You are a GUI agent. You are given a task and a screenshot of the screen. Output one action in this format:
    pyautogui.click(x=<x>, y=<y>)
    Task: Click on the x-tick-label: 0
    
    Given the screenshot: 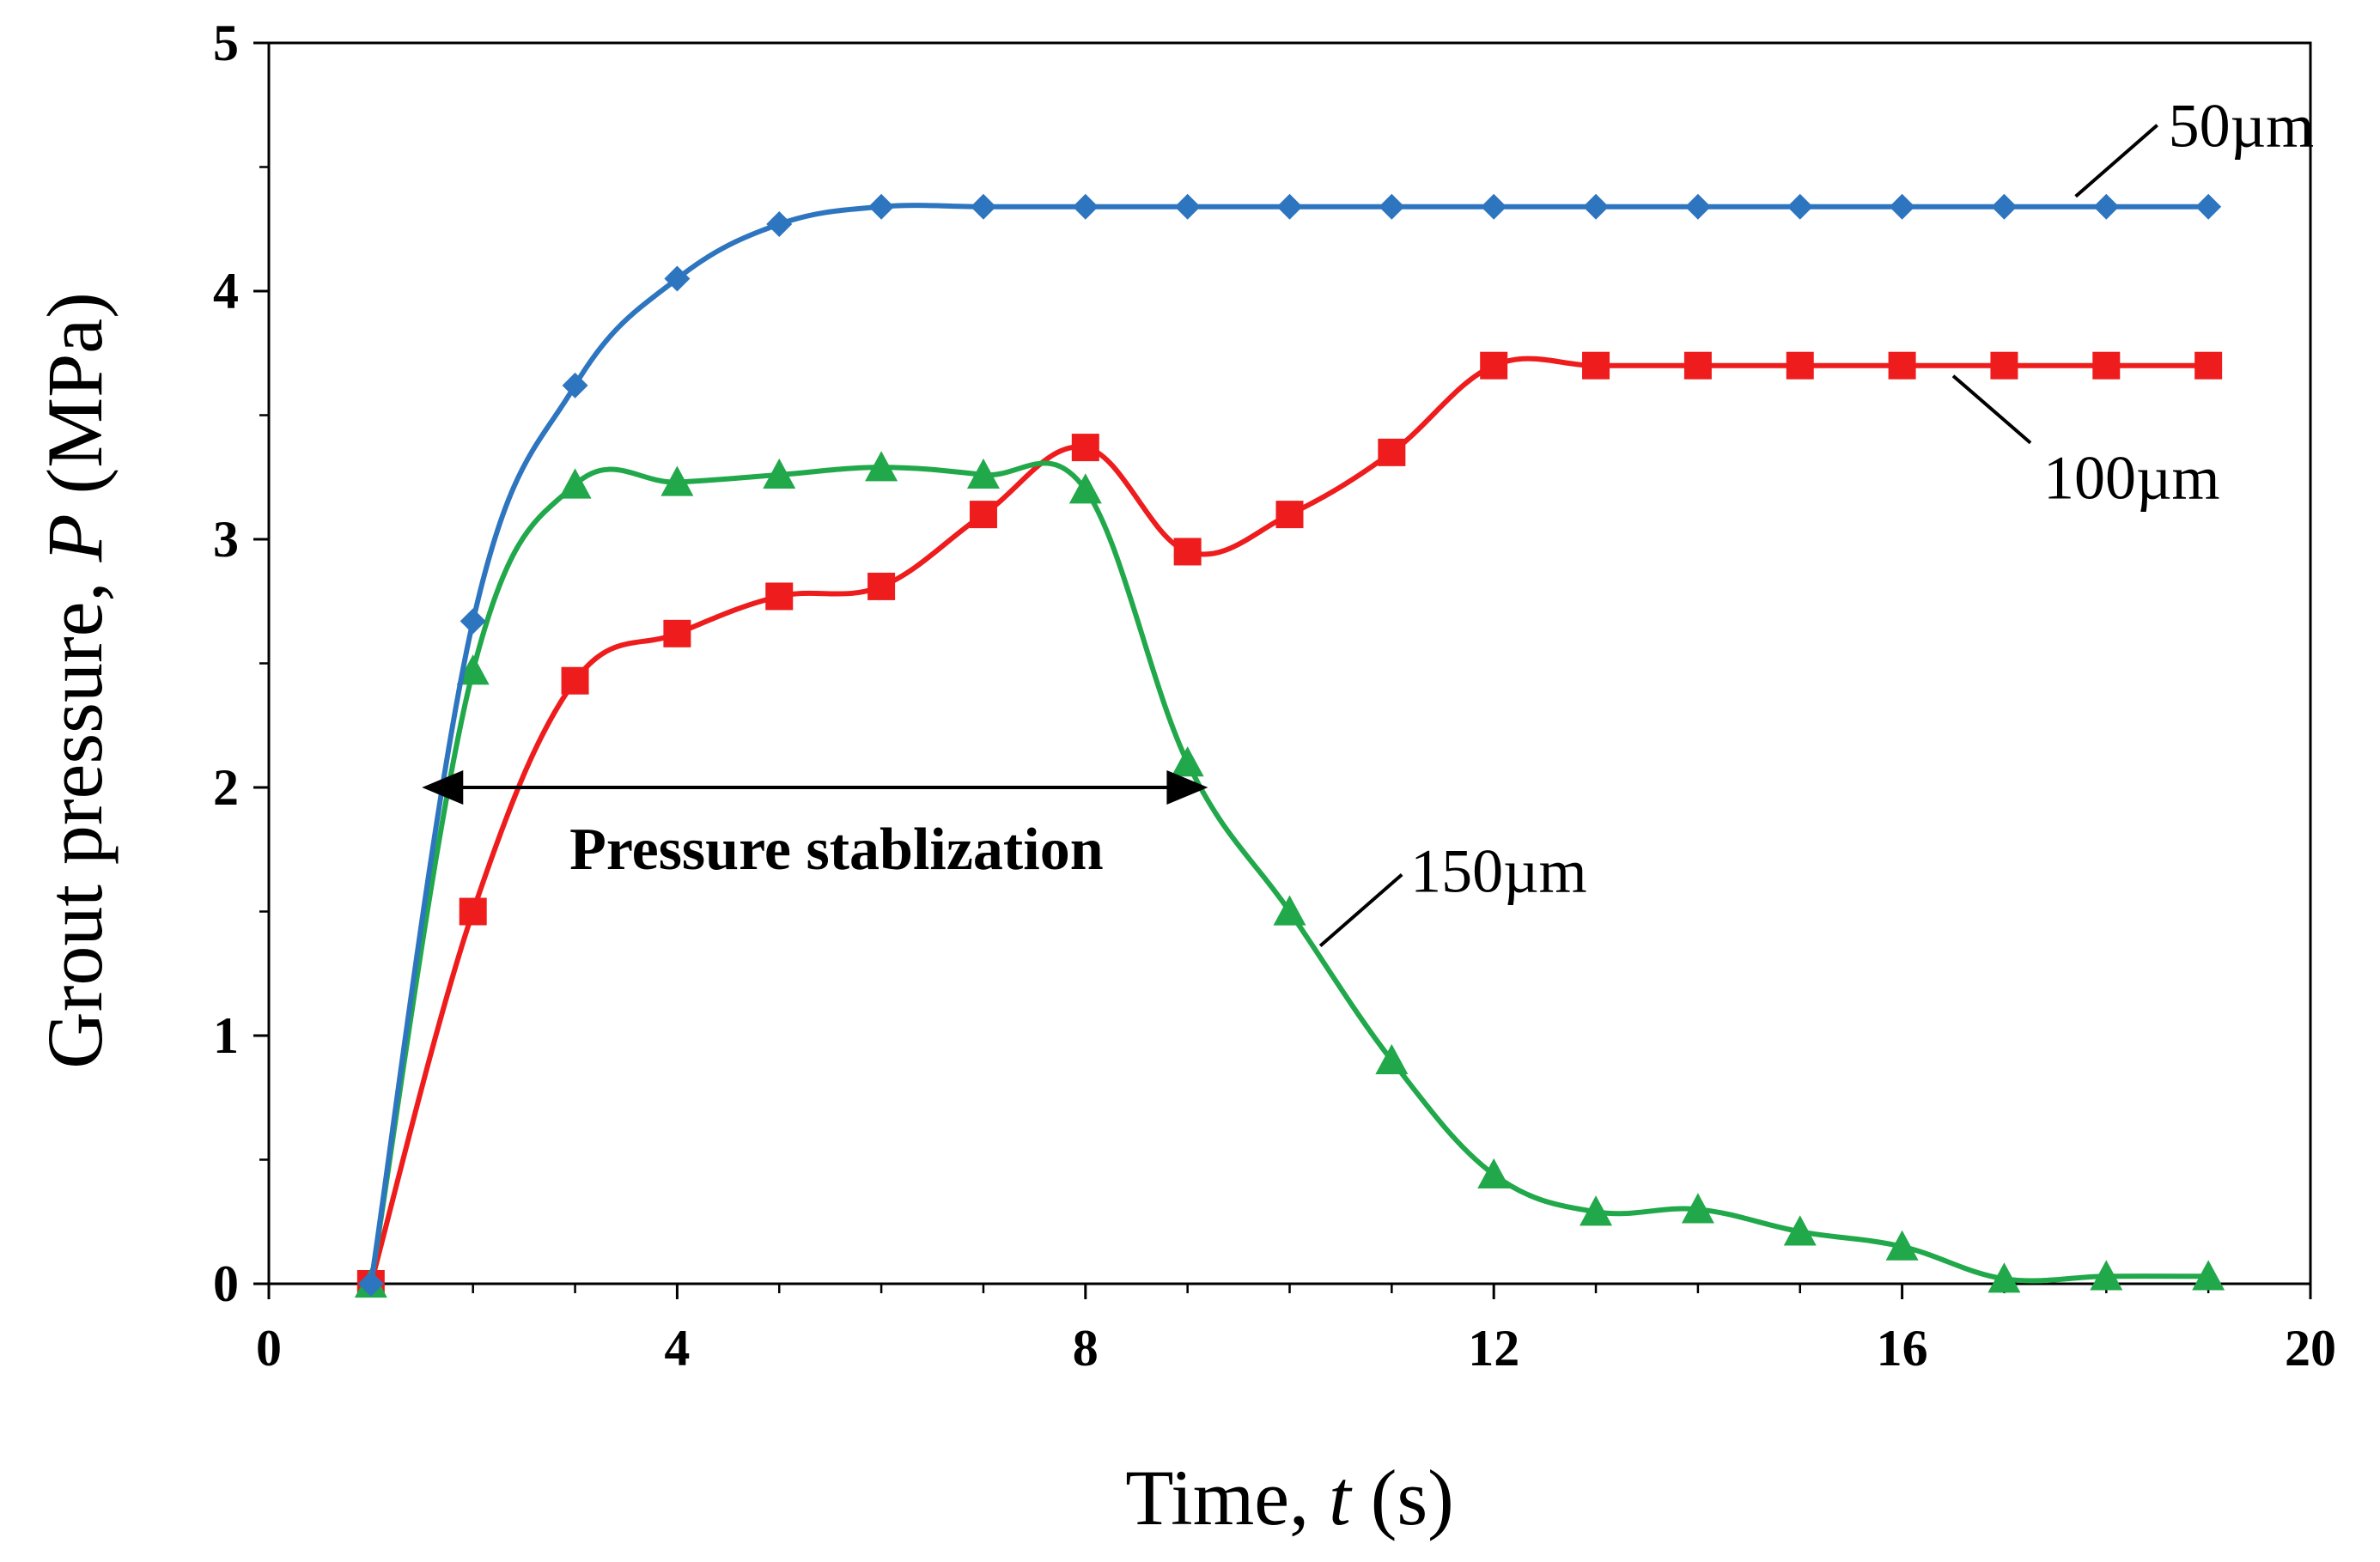 What is the action you would take?
    pyautogui.click(x=269, y=1348)
    